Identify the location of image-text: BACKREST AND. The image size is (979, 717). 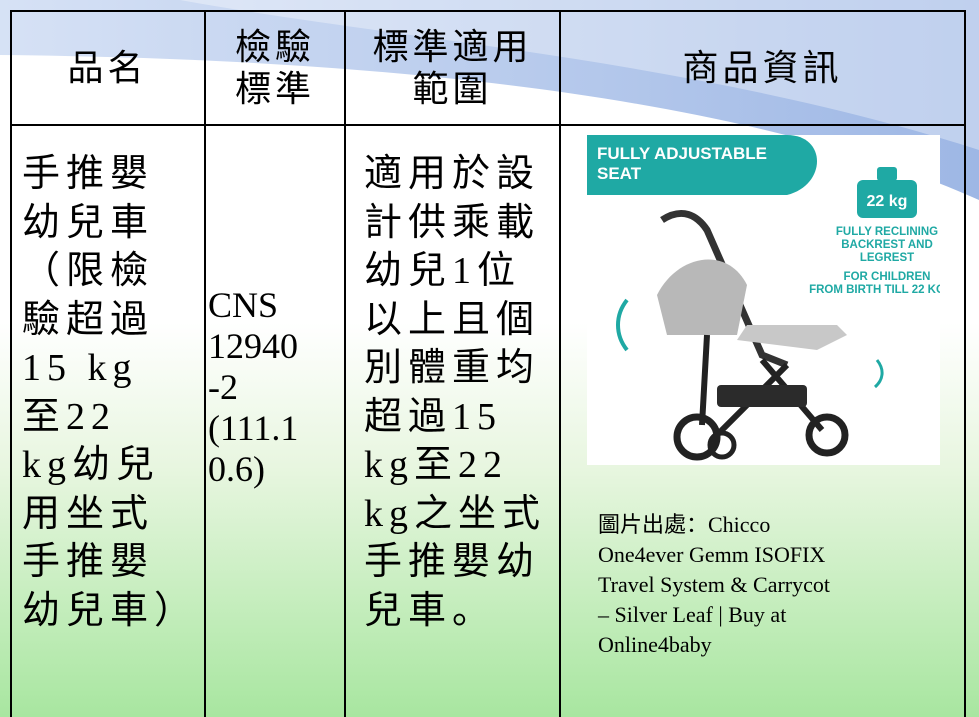
(887, 245).